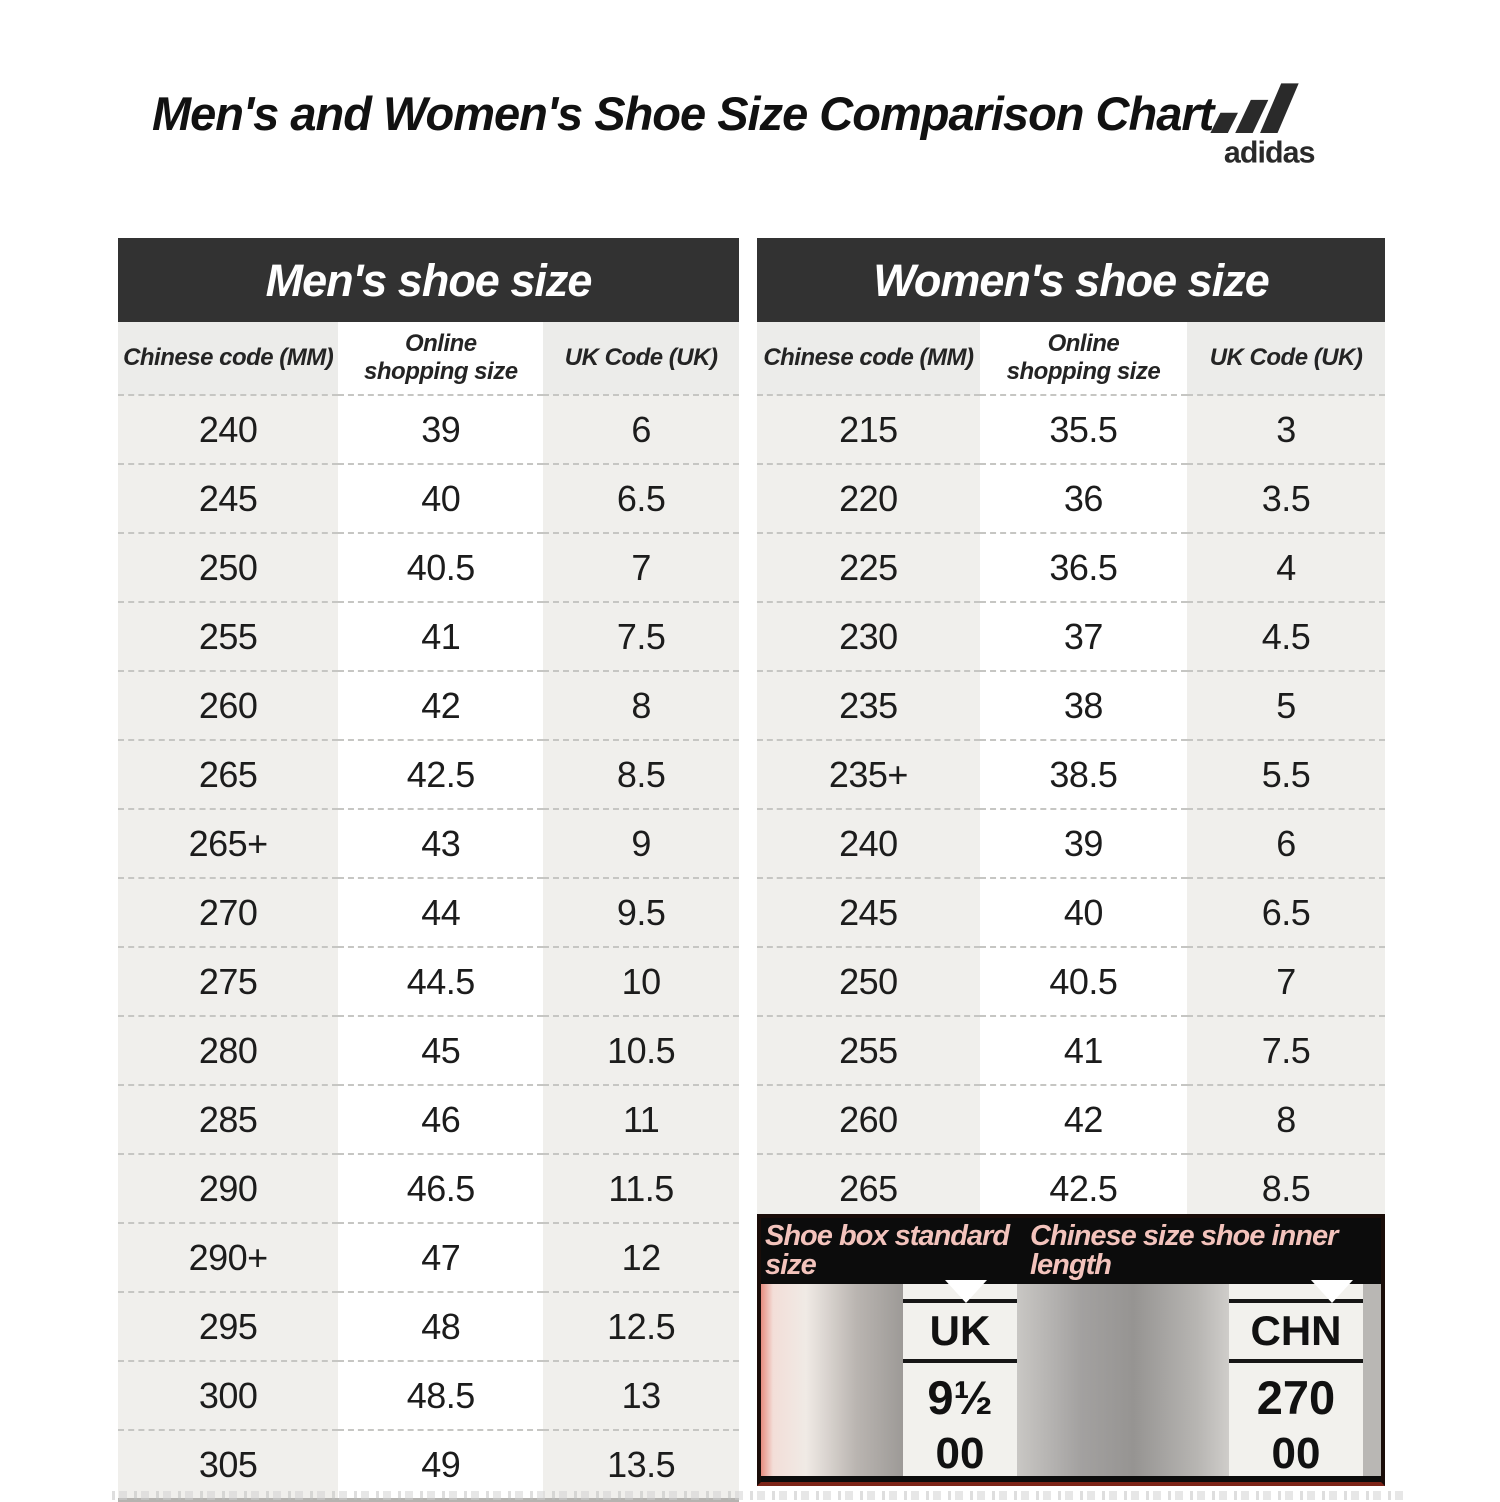 This screenshot has width=1500, height=1502. Describe the element at coordinates (641, 1050) in the screenshot. I see `table-cell: 10.5` at that location.